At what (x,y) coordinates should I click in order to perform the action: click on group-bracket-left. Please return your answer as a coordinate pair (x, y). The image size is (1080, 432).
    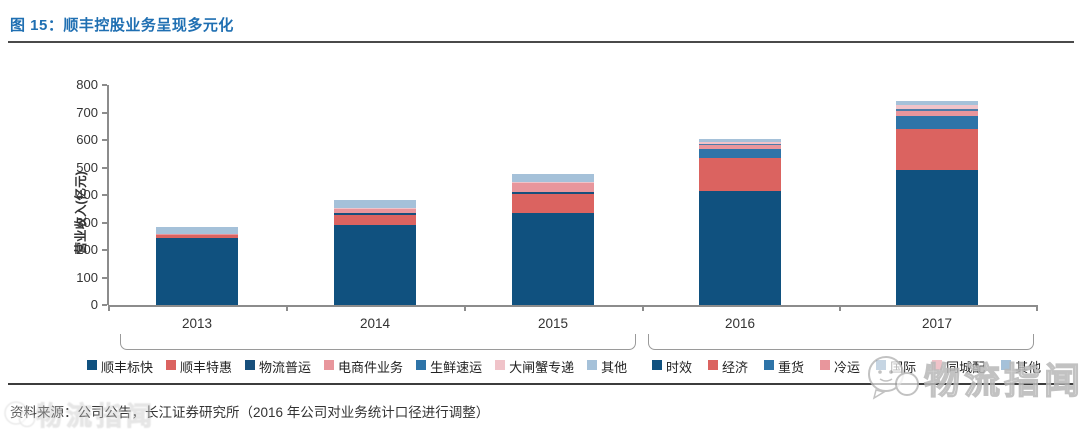
    Looking at the image, I should click on (378, 342).